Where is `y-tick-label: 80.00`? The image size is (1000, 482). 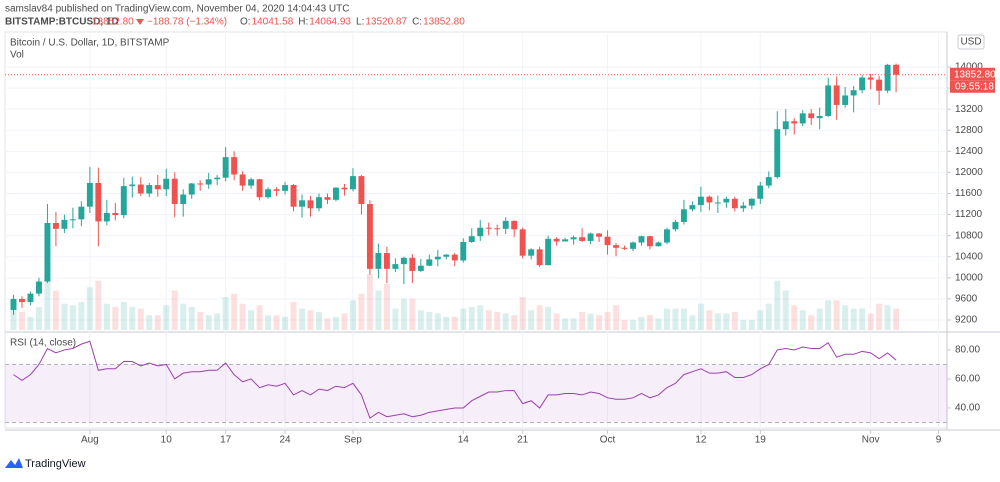 y-tick-label: 80.00 is located at coordinates (967, 350).